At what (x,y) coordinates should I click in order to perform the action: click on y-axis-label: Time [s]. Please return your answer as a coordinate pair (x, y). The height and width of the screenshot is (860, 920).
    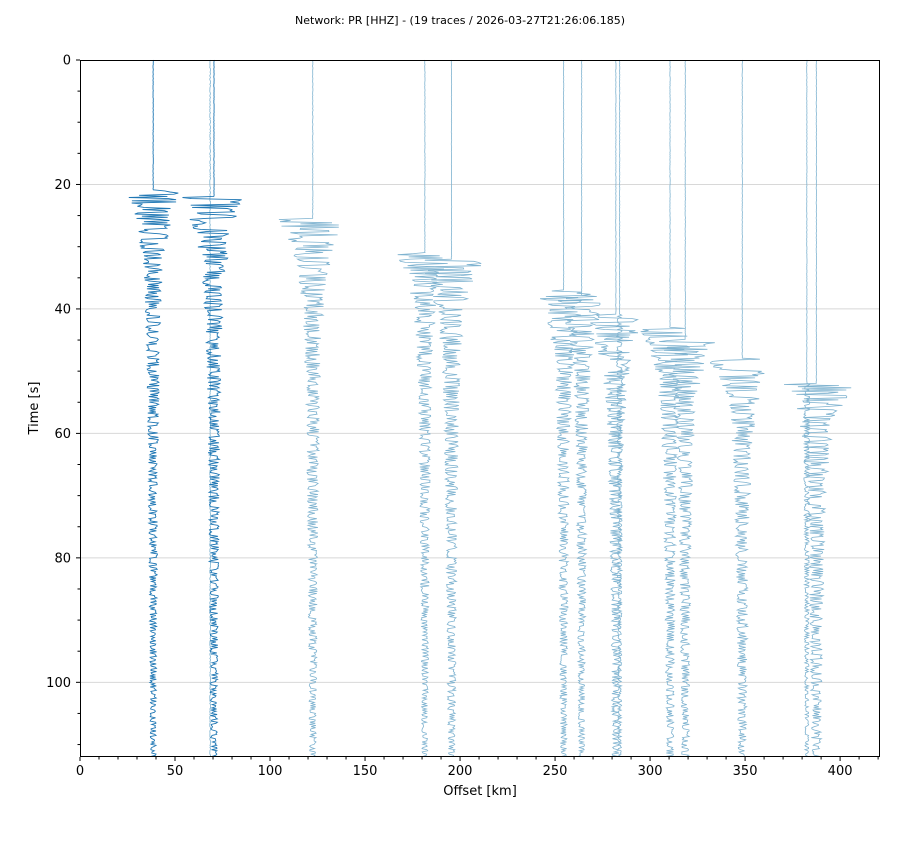
    Looking at the image, I should click on (34, 409).